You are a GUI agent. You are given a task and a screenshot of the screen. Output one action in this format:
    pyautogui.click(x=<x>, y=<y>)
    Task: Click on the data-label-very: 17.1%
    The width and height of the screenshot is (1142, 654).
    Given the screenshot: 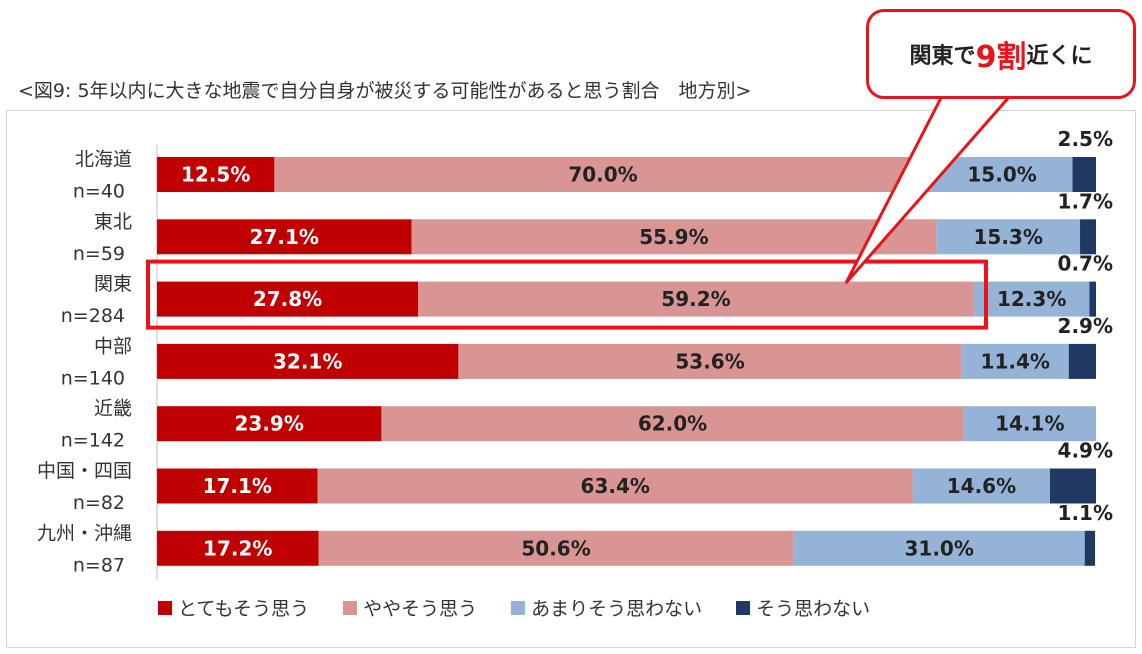 What is the action you would take?
    pyautogui.click(x=237, y=486)
    